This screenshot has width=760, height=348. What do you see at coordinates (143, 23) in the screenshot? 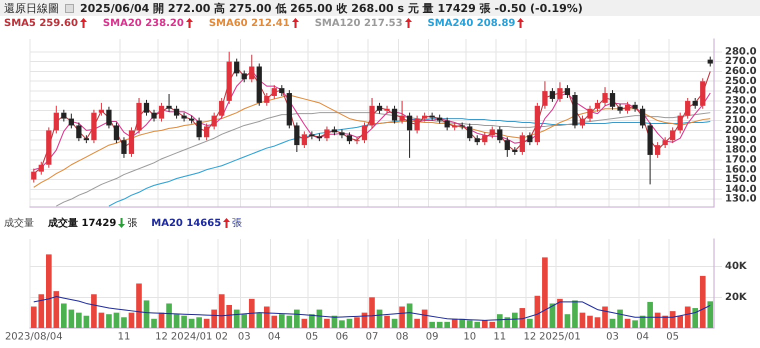
I see `text: SMA20 238.20` at bounding box center [143, 23].